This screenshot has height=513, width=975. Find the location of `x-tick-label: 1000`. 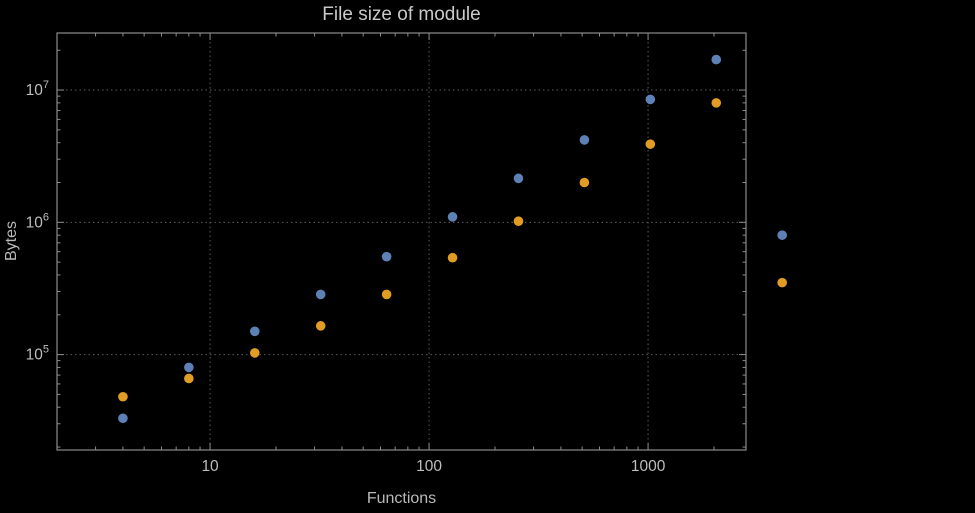

x-tick-label: 1000 is located at coordinates (648, 466).